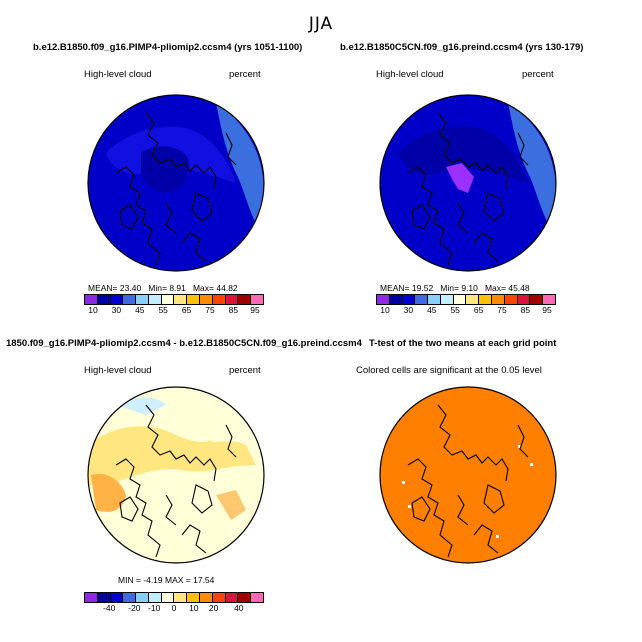 The width and height of the screenshot is (642, 642). I want to click on panel2-field-minimum, so click(460, 178).